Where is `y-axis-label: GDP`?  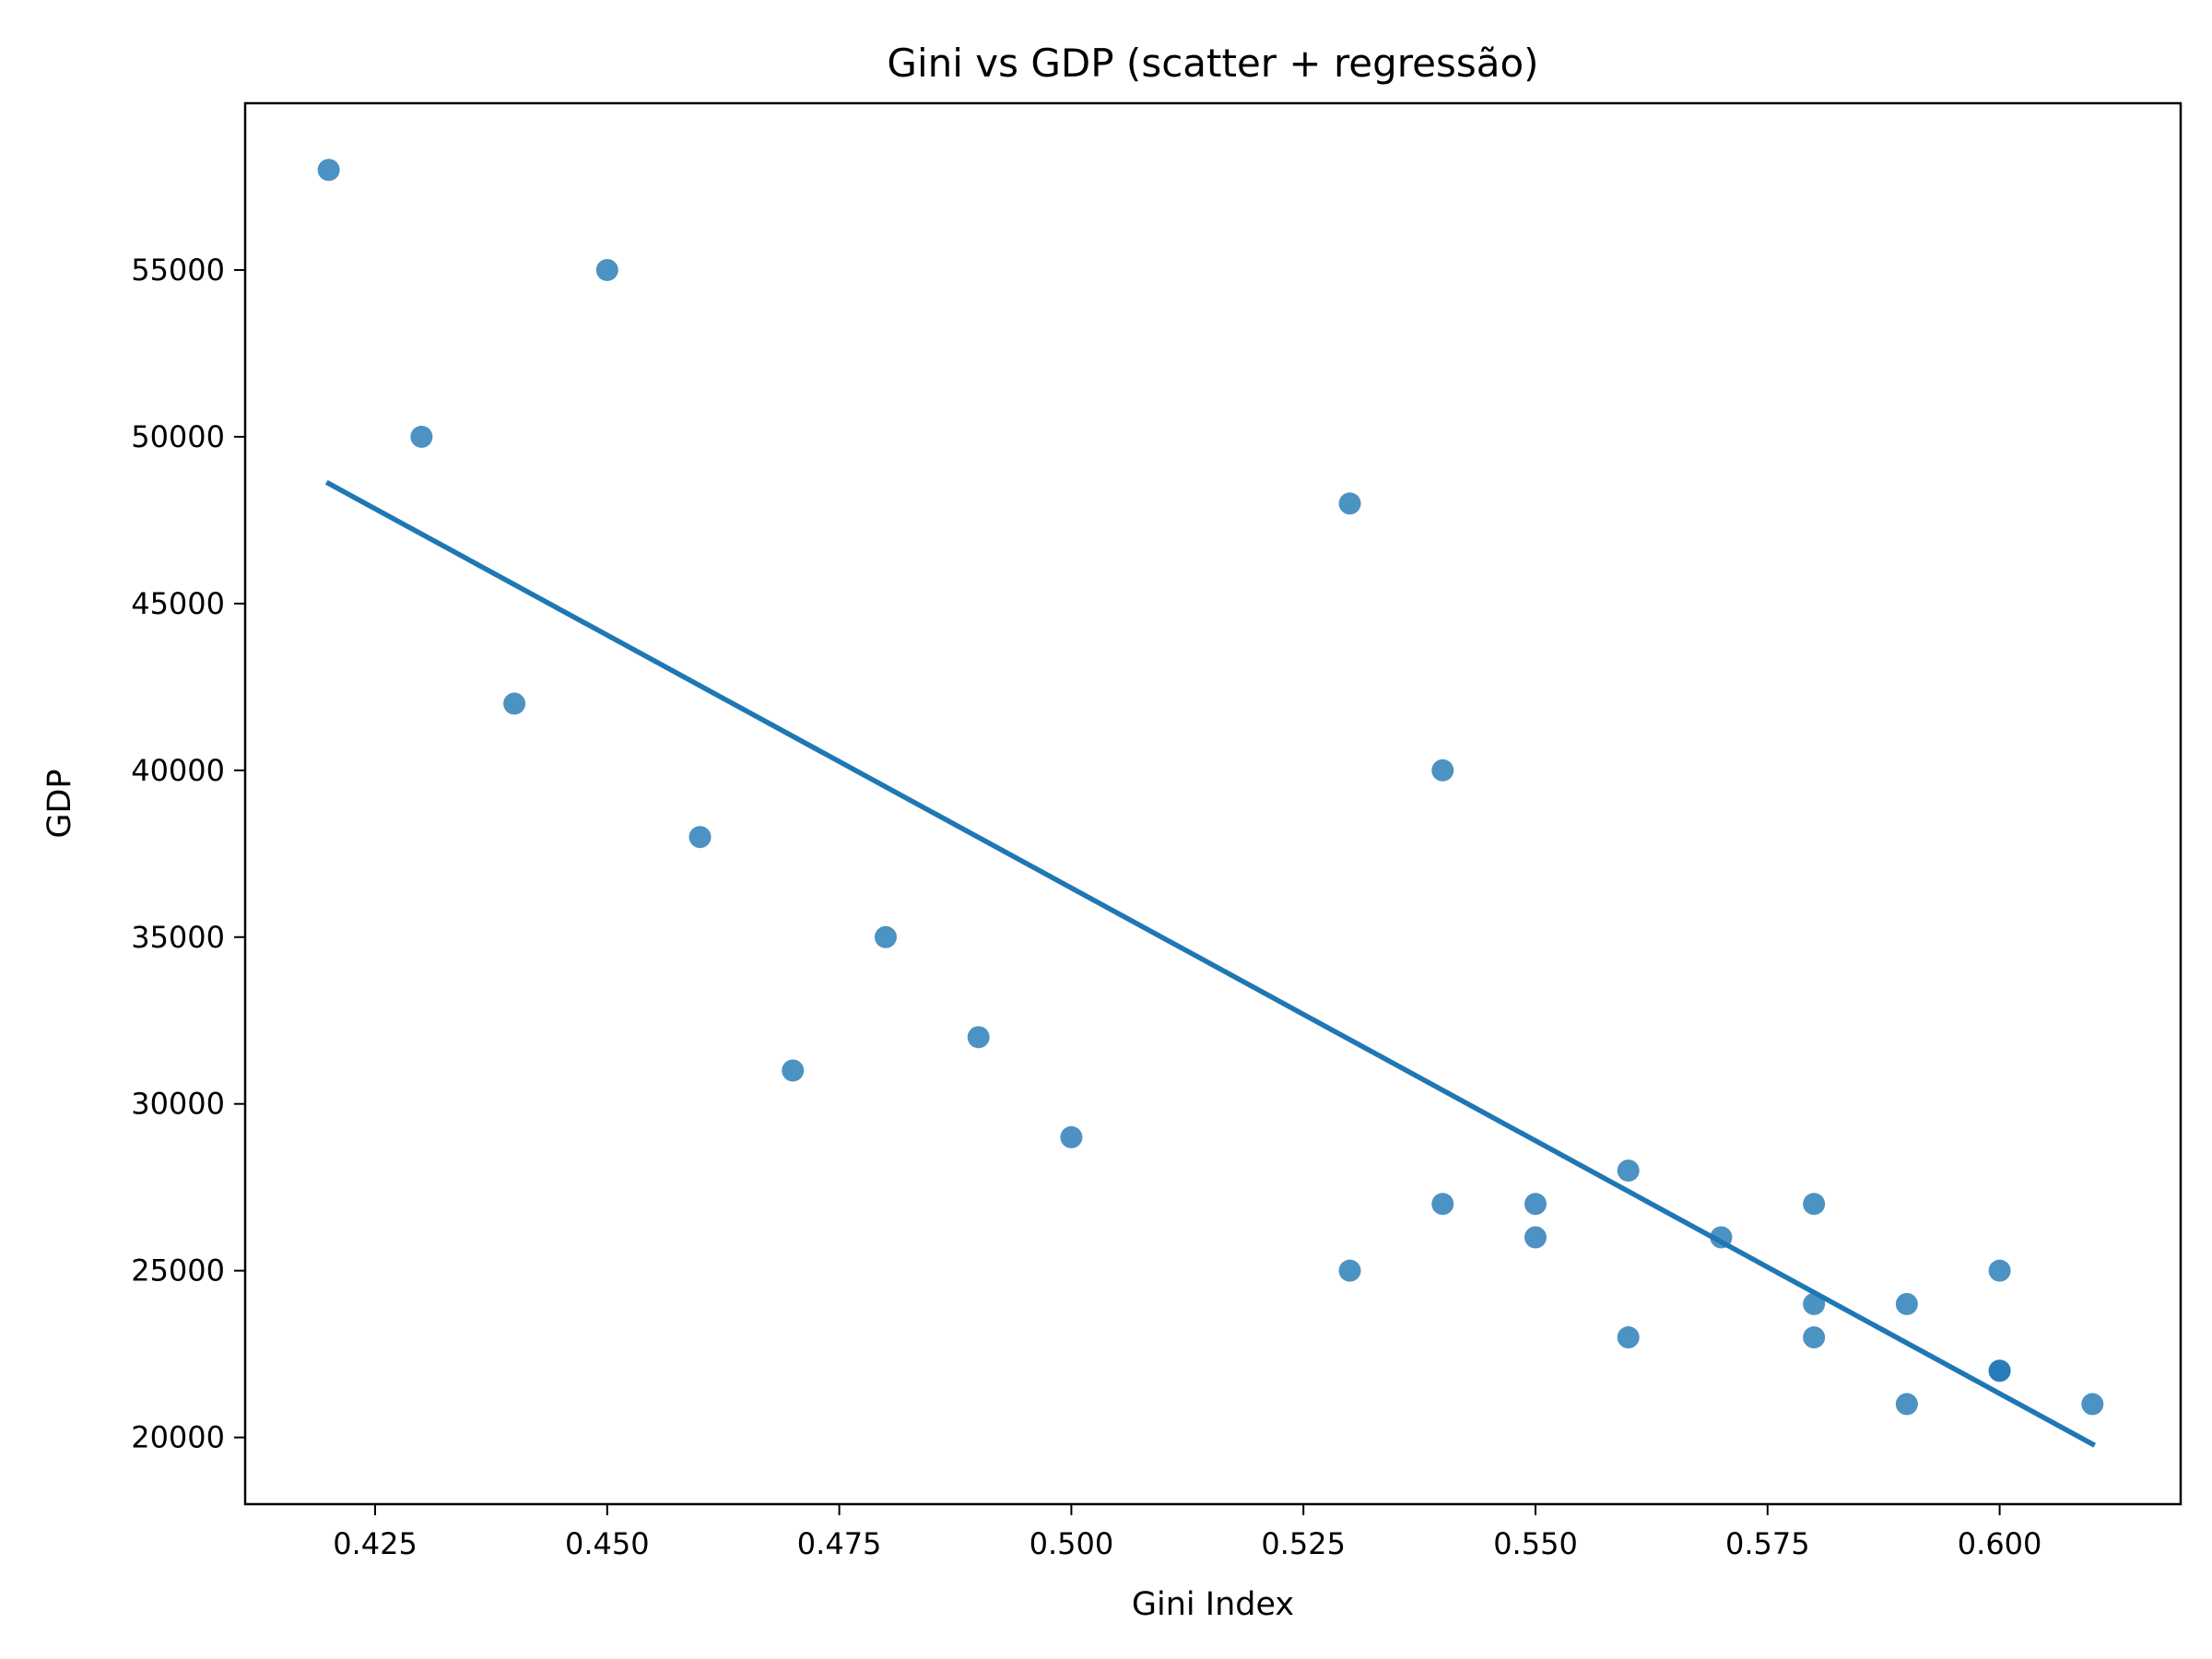
y-axis-label: GDP is located at coordinates (59, 803).